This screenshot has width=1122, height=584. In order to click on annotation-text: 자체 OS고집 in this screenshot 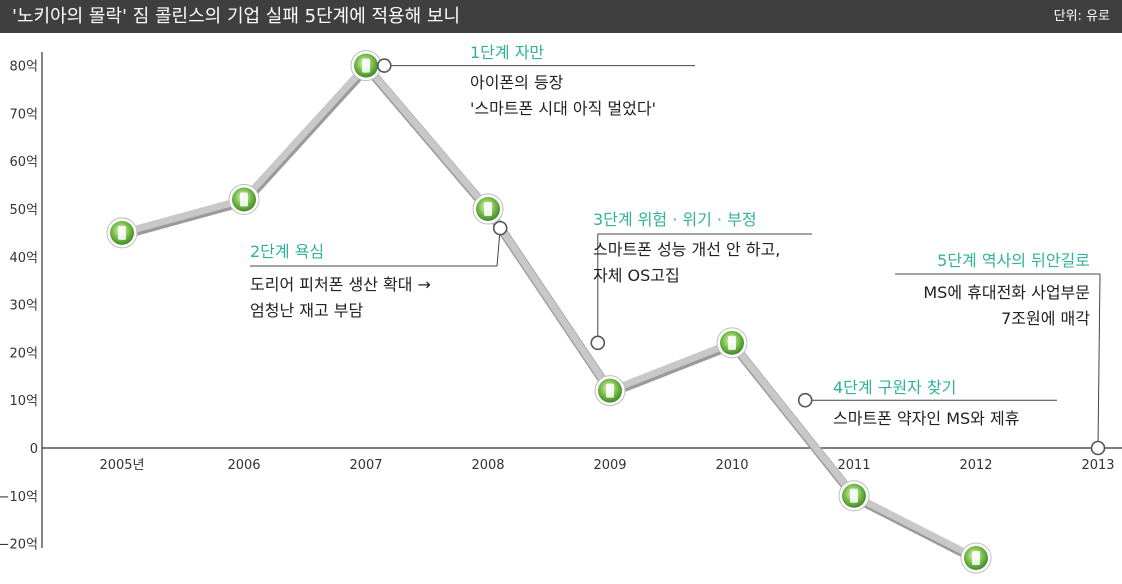, I will do `click(636, 275)`.